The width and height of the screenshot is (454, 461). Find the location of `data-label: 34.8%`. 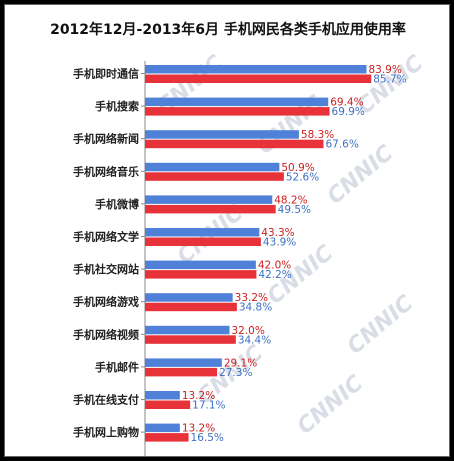

data-label: 34.8% is located at coordinates (255, 308).